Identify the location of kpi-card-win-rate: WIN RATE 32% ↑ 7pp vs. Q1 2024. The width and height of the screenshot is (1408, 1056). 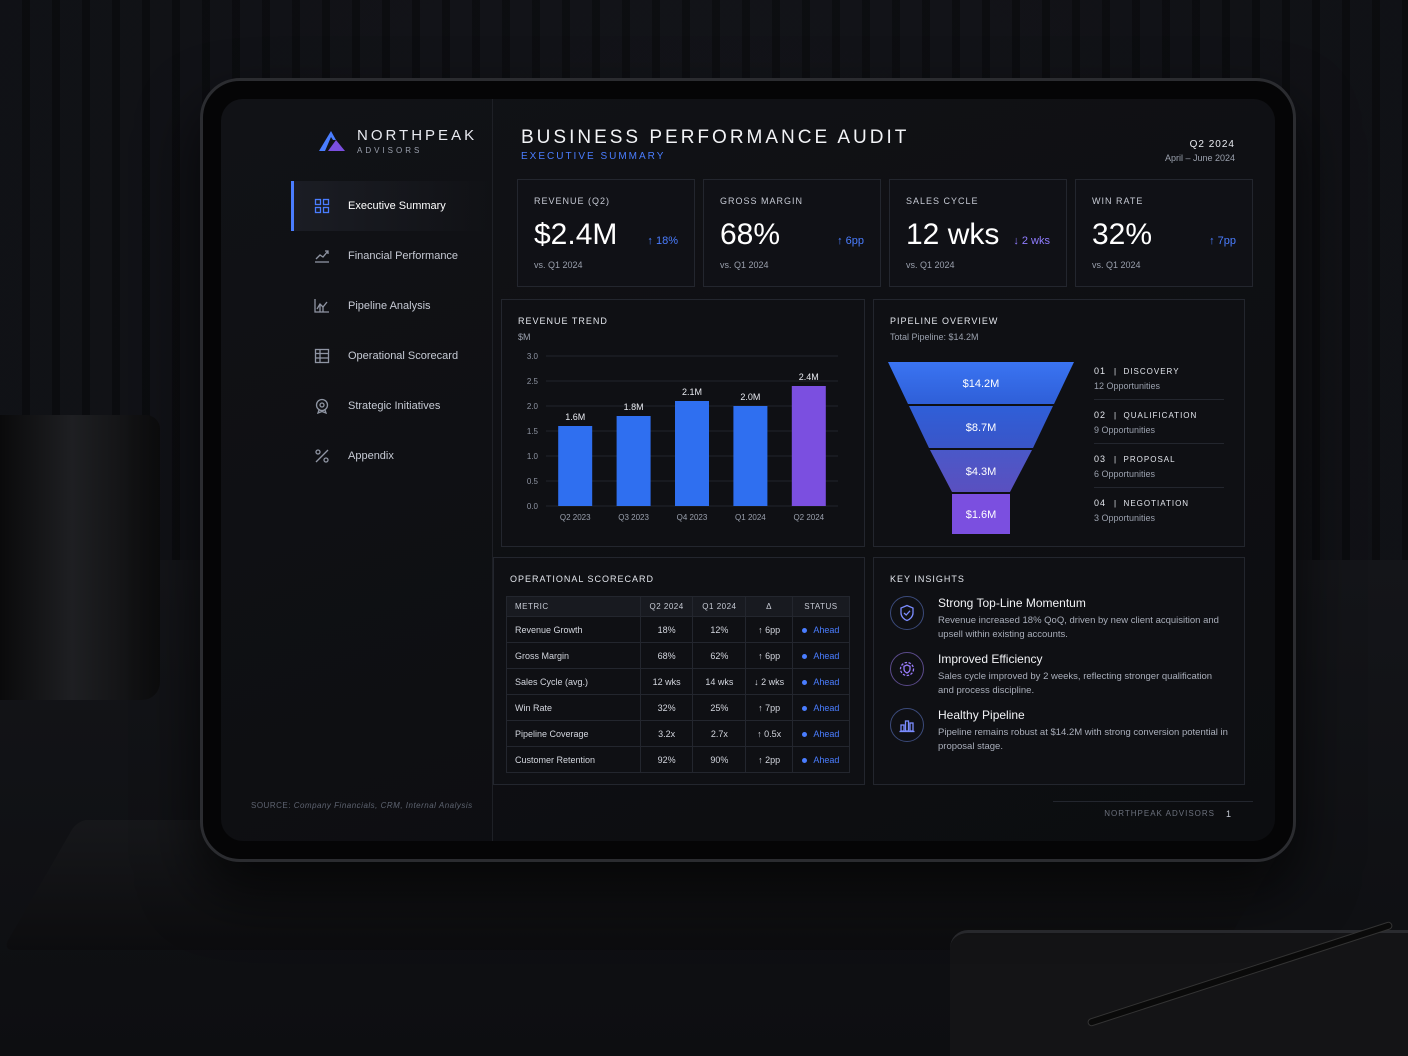
(1164, 233).